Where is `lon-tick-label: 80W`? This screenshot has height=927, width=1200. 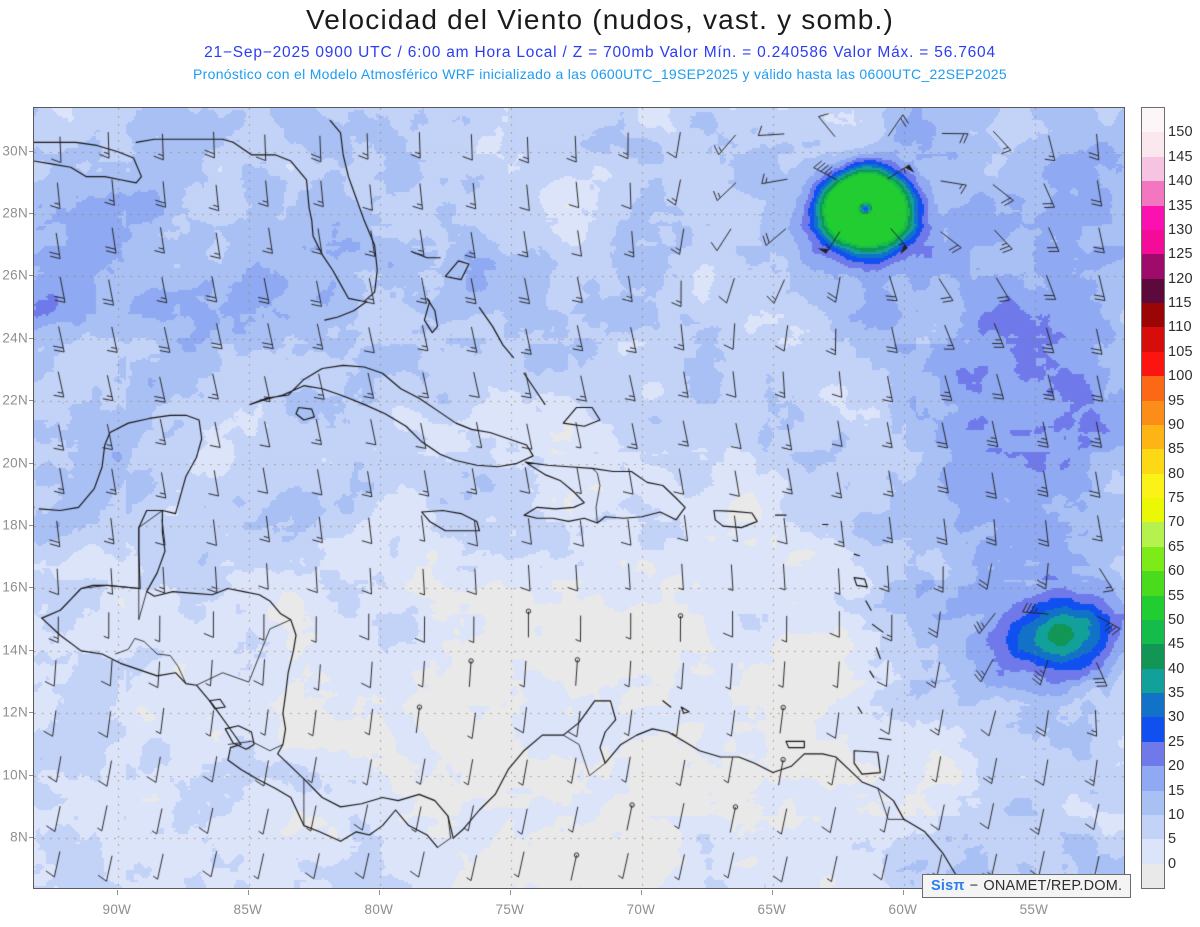
lon-tick-label: 80W is located at coordinates (379, 909).